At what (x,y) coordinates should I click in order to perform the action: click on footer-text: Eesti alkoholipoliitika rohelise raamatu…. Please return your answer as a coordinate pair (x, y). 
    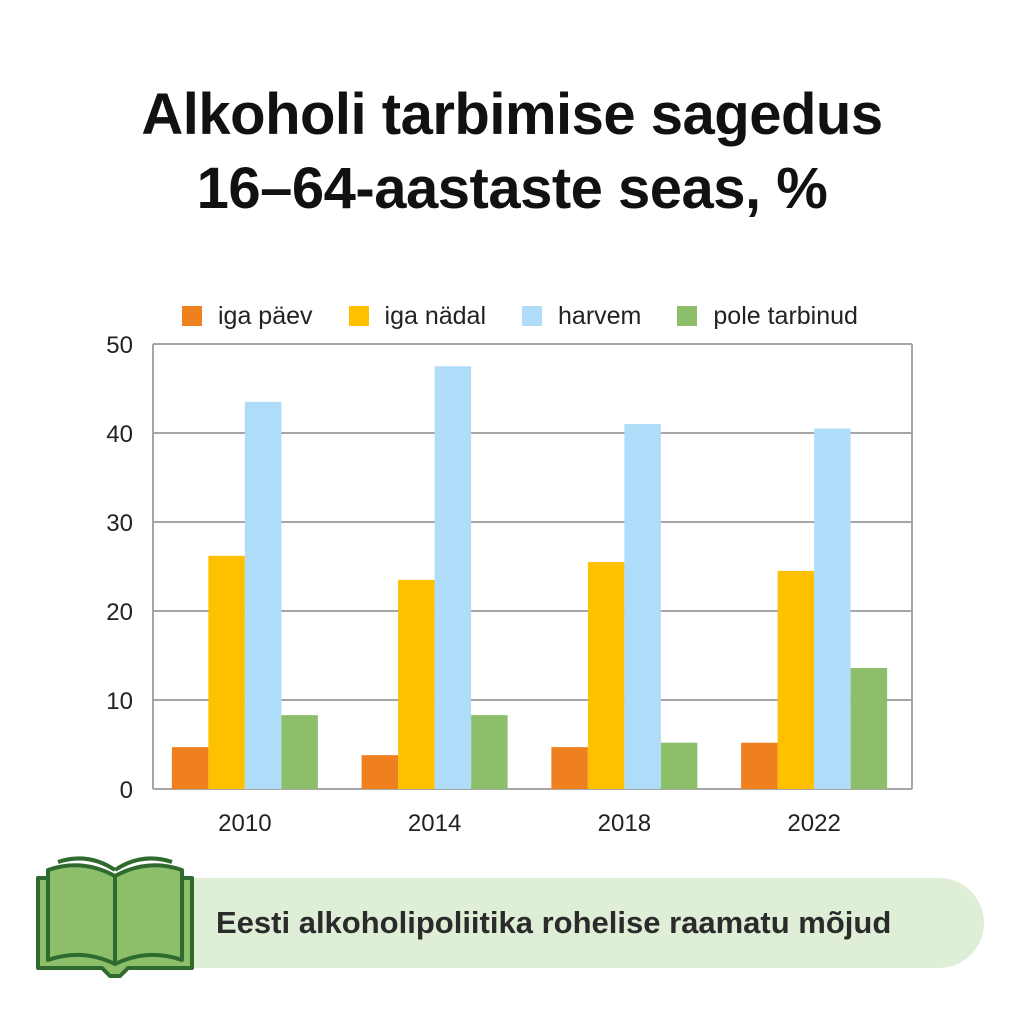
    Looking at the image, I should click on (554, 922).